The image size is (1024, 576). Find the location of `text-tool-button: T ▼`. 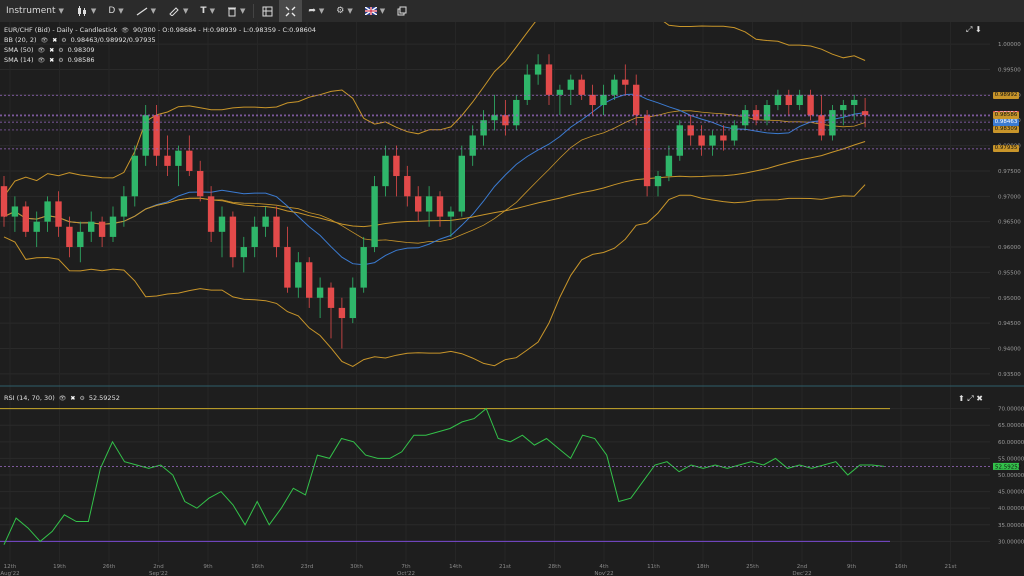

text-tool-button: T ▼ is located at coordinates (207, 11).